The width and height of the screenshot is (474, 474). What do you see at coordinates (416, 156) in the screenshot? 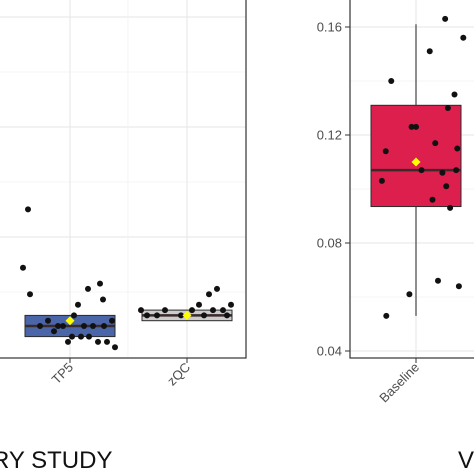
I see `box-Baseline` at bounding box center [416, 156].